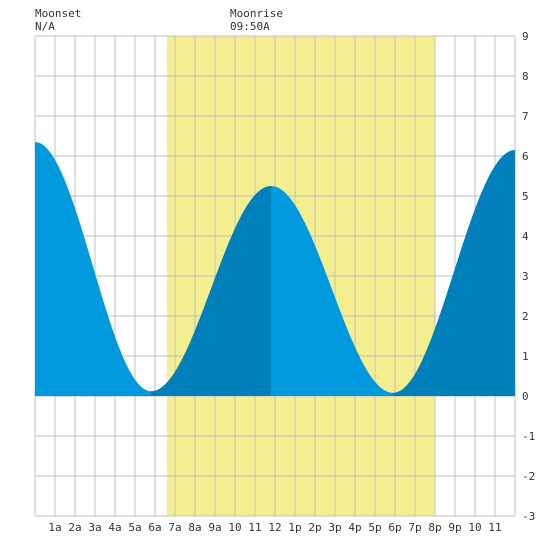 The width and height of the screenshot is (550, 554). What do you see at coordinates (58, 13) in the screenshot?
I see `moonset-label: Moonset` at bounding box center [58, 13].